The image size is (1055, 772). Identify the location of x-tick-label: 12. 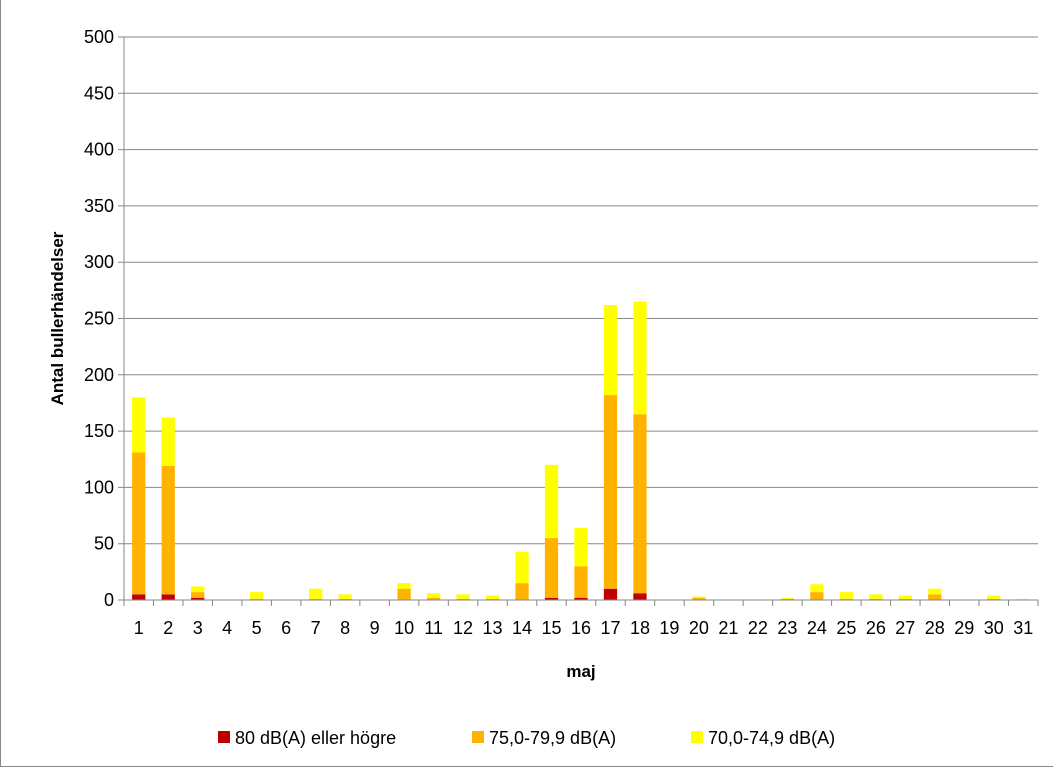
(463, 628).